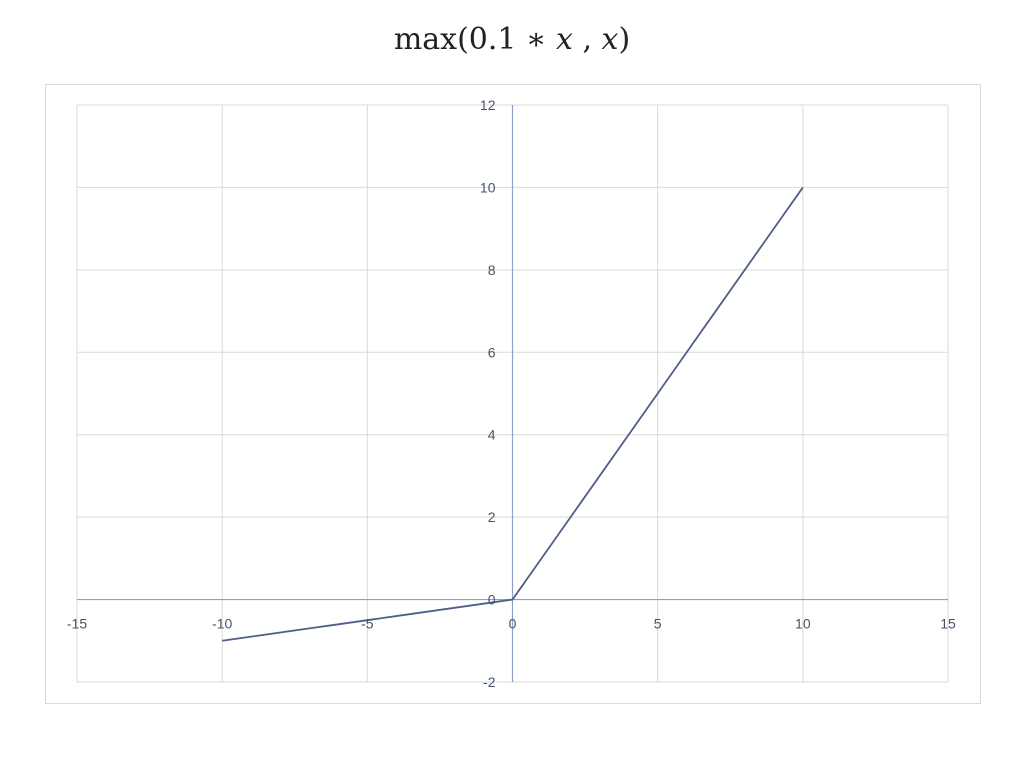  Describe the element at coordinates (948, 624) in the screenshot. I see `x-tick-label: 15` at that location.